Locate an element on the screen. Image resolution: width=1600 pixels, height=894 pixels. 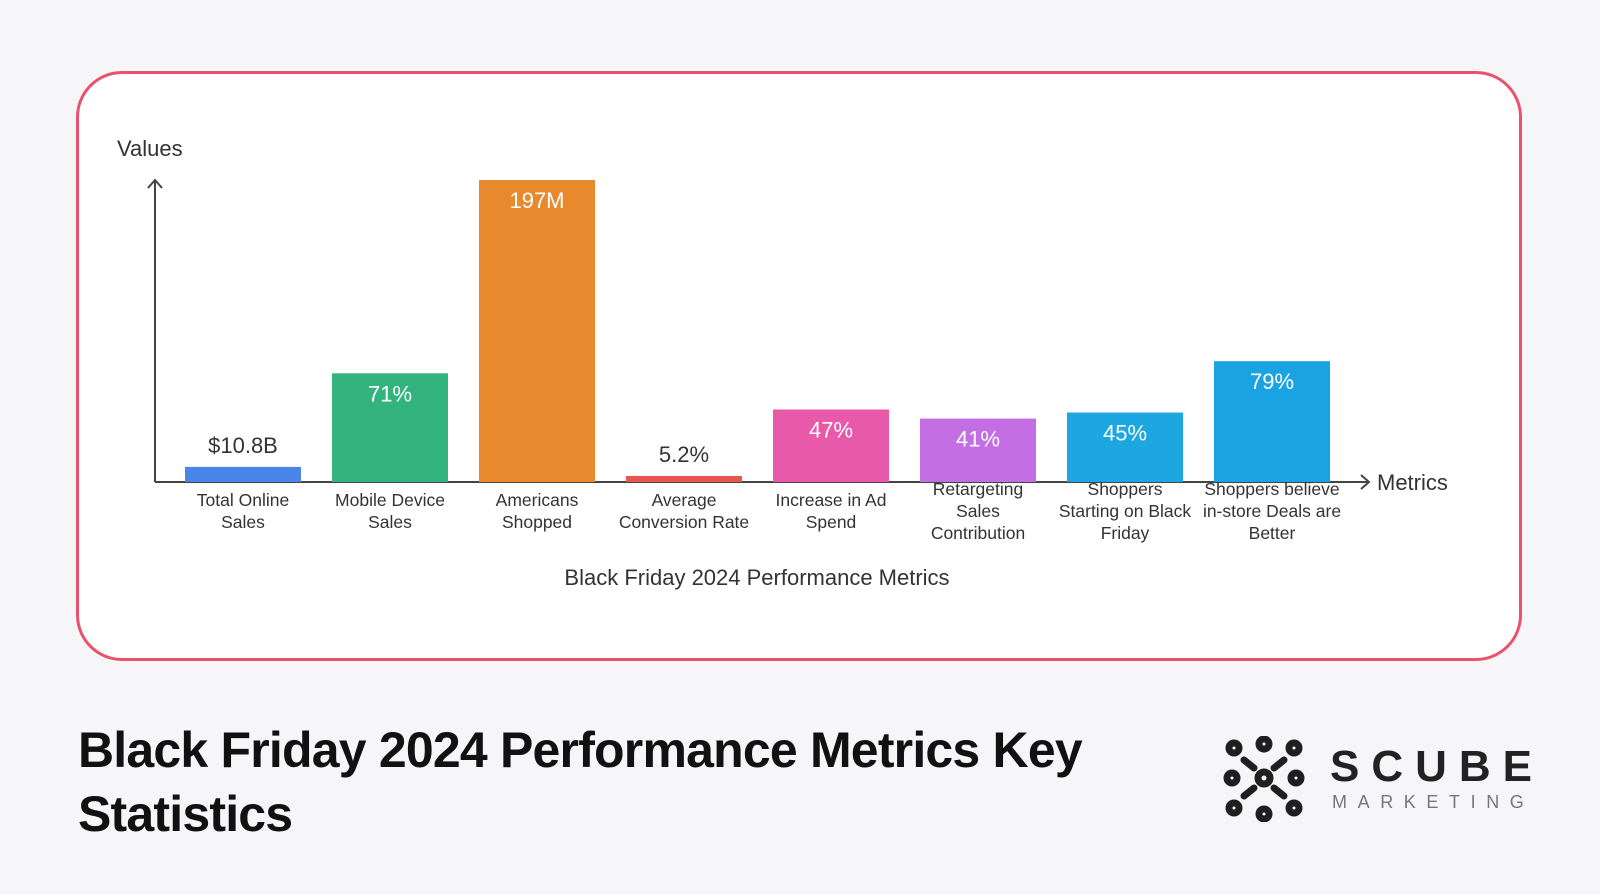
x-axis-arrow is located at coordinates (1365, 482).